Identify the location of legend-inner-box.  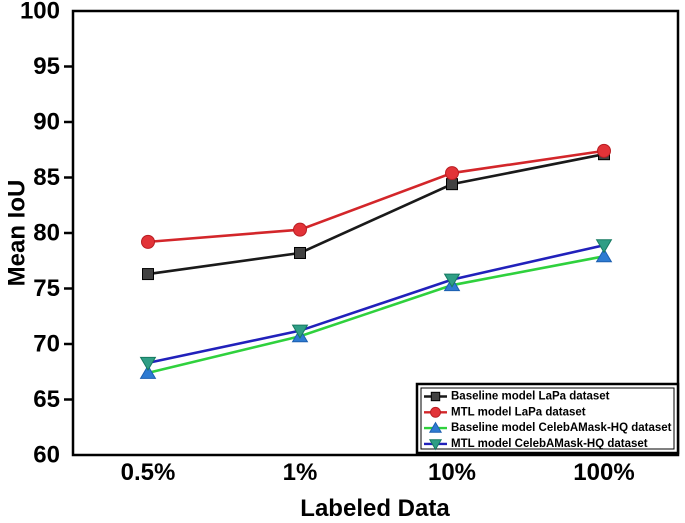
(547, 418).